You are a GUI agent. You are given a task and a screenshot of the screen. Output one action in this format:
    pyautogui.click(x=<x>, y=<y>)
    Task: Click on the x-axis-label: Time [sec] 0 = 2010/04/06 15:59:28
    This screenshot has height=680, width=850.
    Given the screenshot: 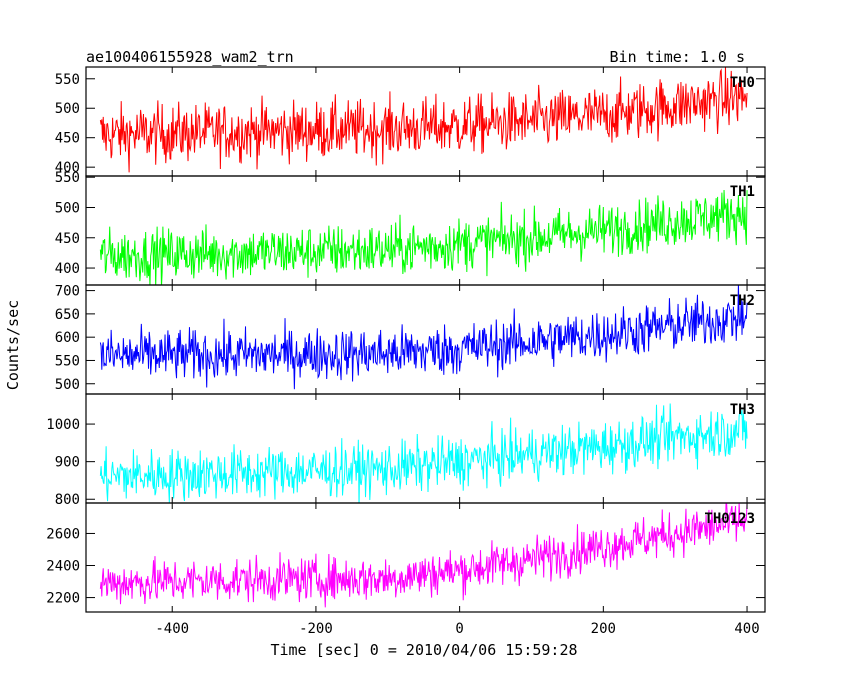 What is the action you would take?
    pyautogui.click(x=423, y=650)
    